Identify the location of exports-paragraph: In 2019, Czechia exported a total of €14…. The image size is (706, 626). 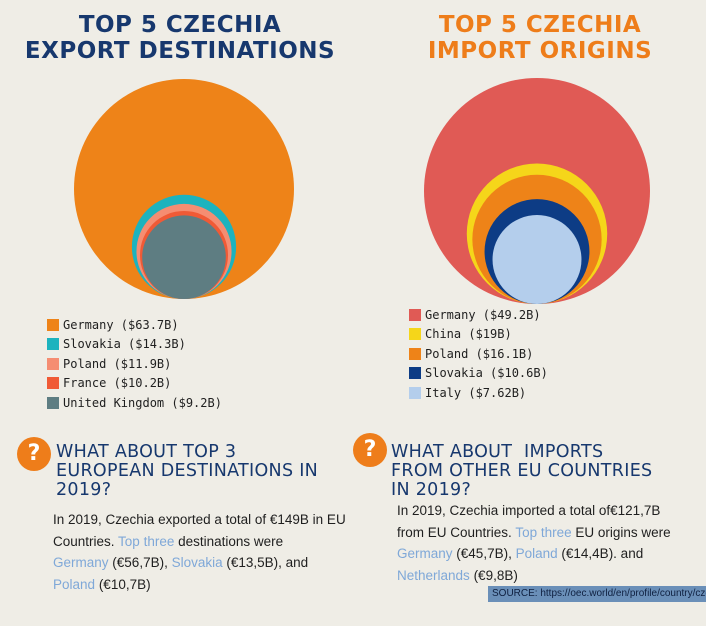
(199, 552).